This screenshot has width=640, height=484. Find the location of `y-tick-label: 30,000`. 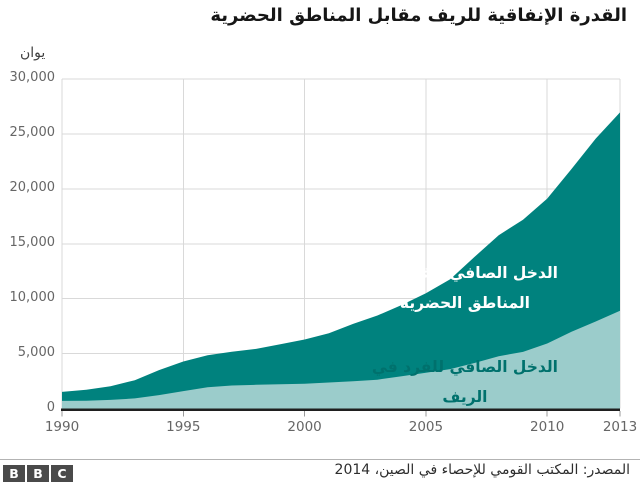

y-tick-label: 30,000 is located at coordinates (32, 77).